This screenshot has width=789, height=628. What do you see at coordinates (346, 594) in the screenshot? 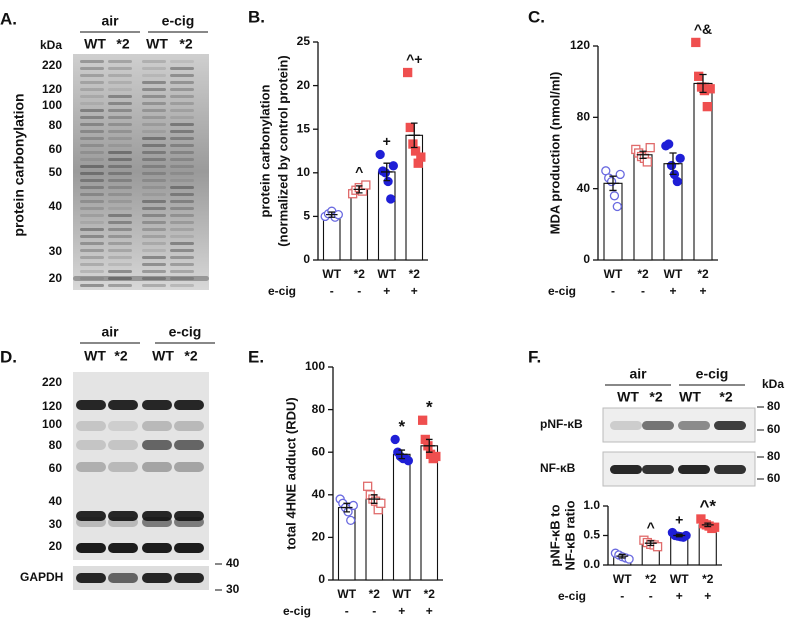
I see `x-tick-label: WT` at bounding box center [346, 594].